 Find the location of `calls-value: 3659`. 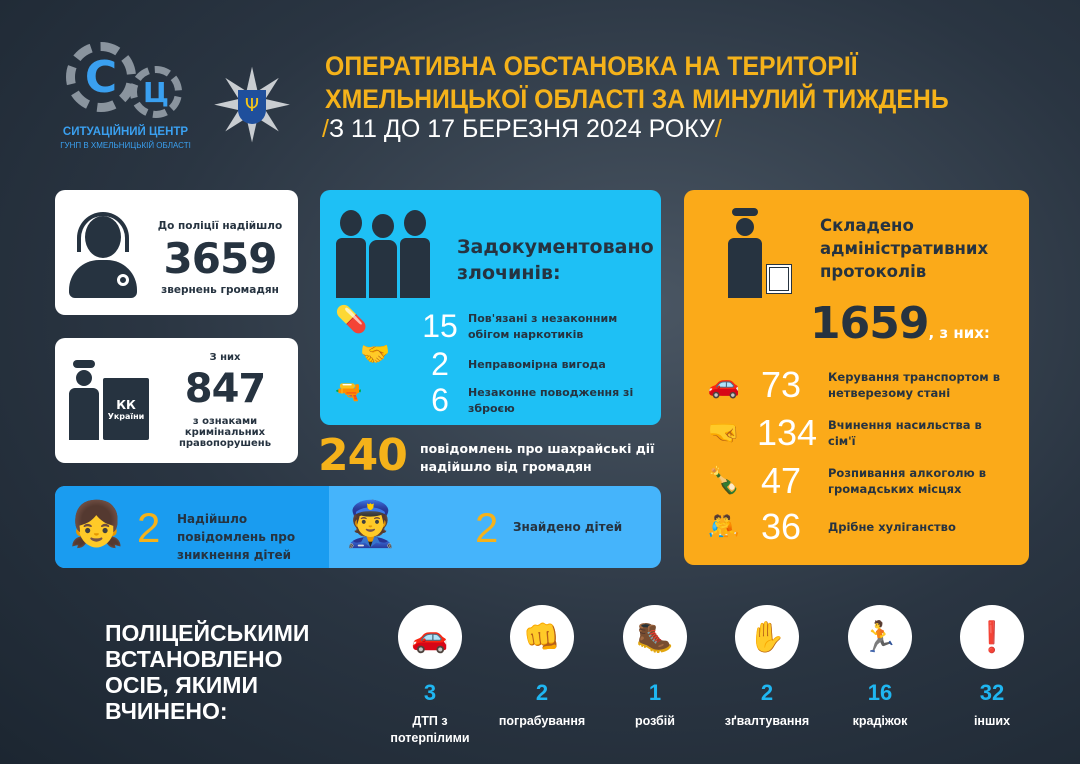

calls-value: 3659 is located at coordinates (220, 258).